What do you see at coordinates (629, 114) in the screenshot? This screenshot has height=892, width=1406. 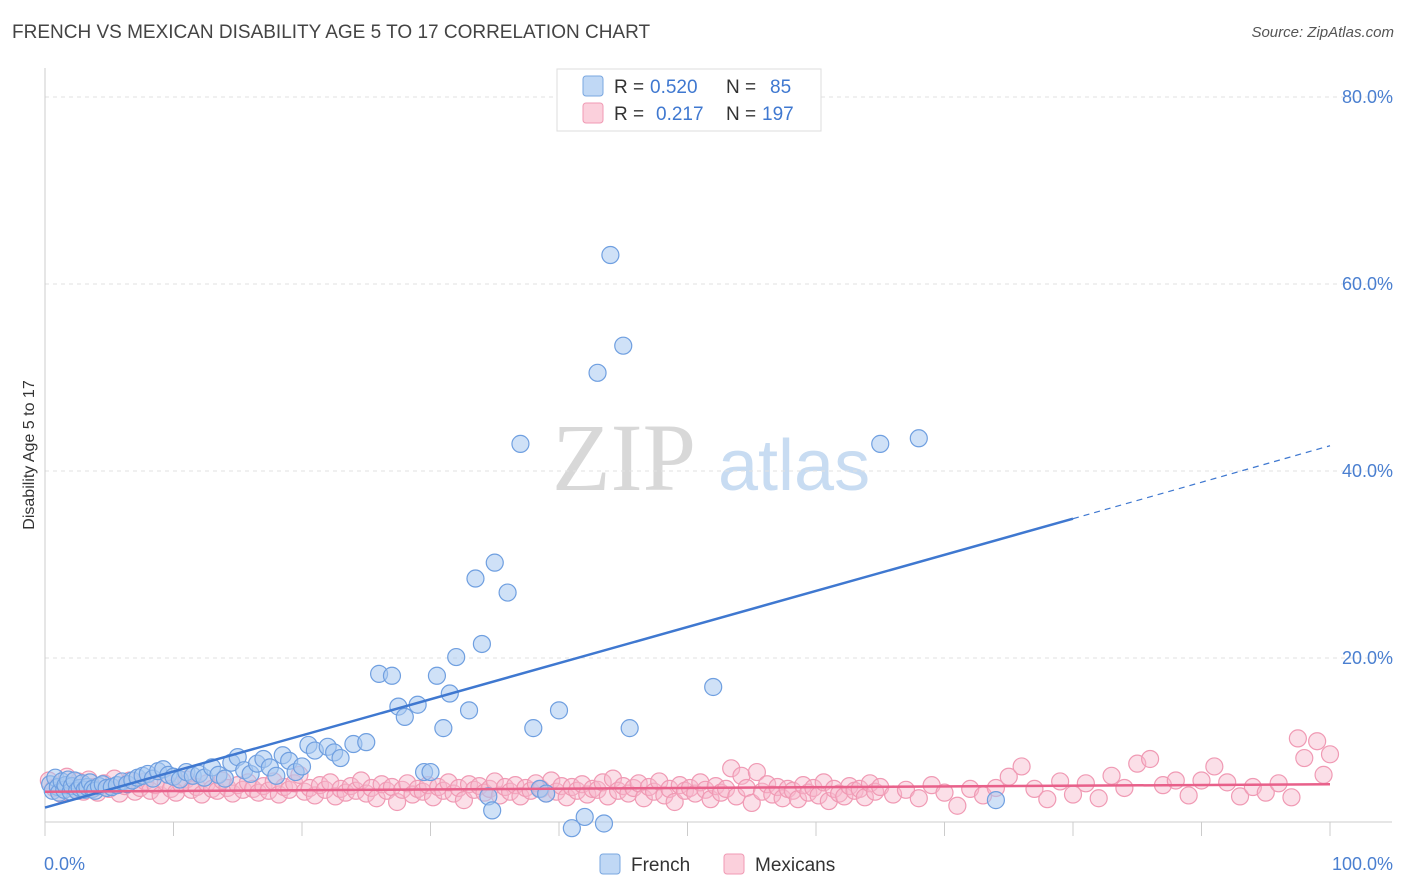 I see `legend-r-label-mexicans: R =` at bounding box center [629, 114].